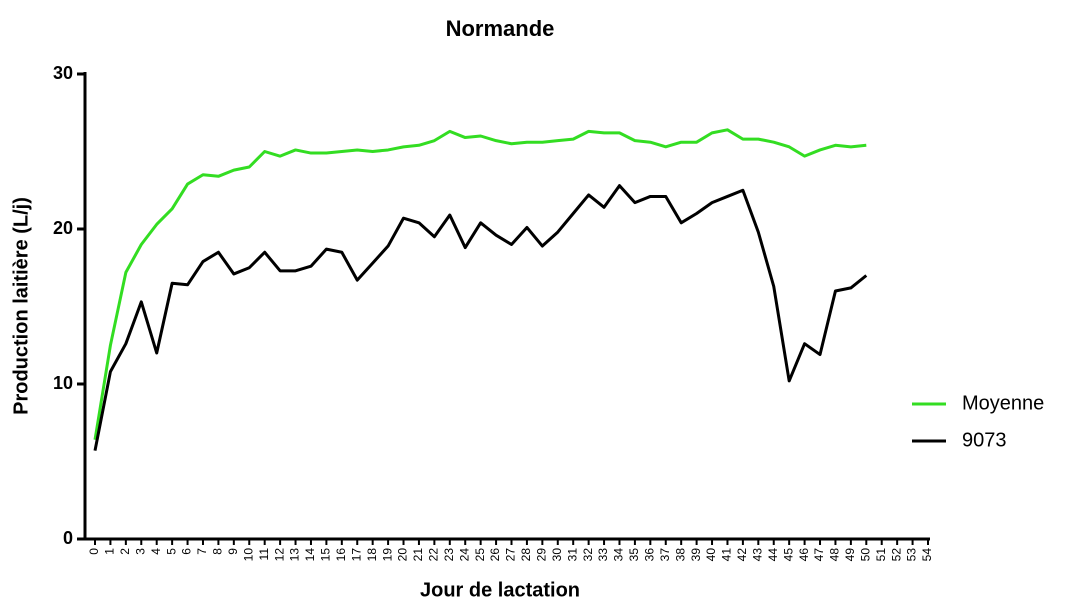 This screenshot has height=607, width=1067. I want to click on x-tick-label: 7, so click(202, 551).